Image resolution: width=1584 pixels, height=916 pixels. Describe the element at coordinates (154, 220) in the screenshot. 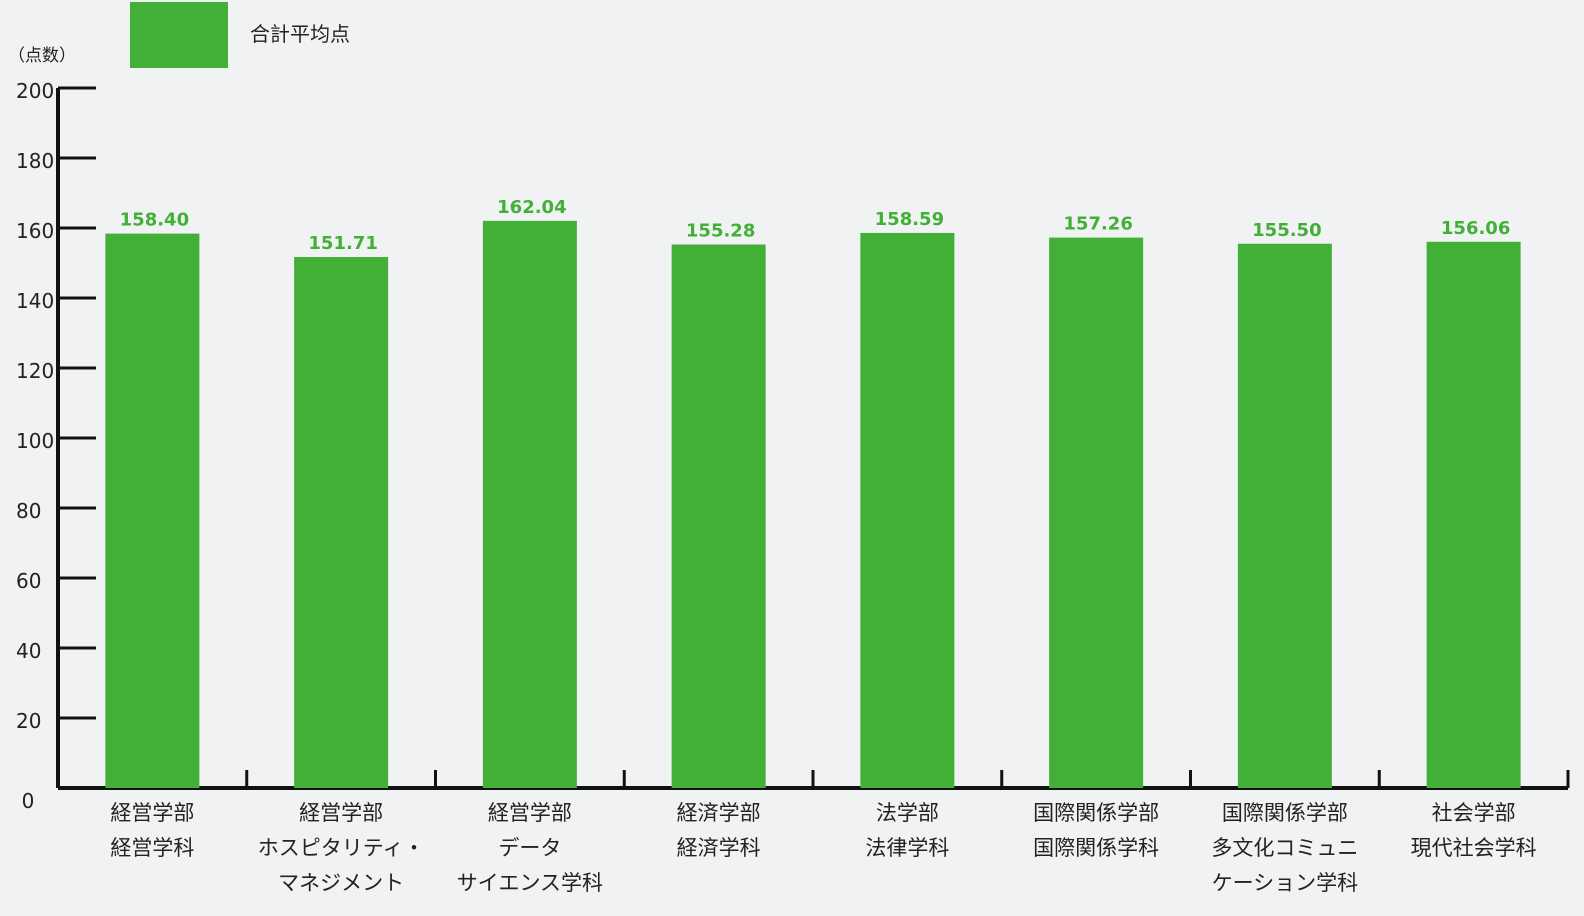

I see `data-label: 158.40` at that location.